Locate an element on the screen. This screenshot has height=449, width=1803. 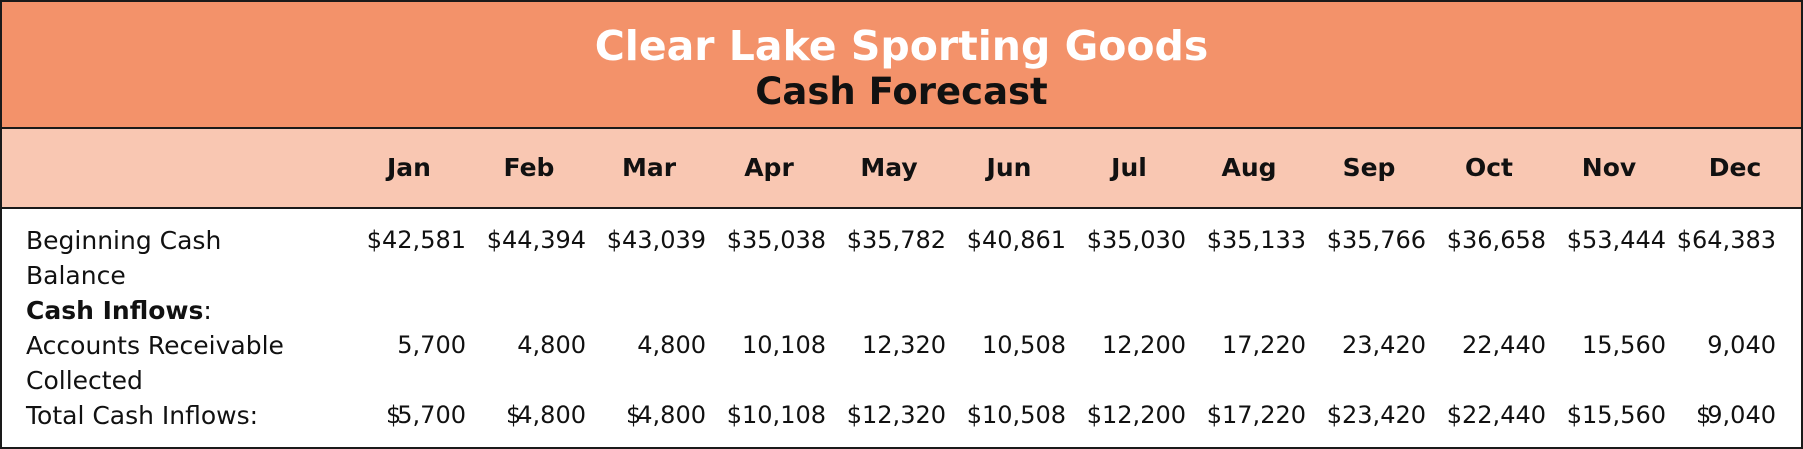
amount: $12,320 is located at coordinates (896, 415).